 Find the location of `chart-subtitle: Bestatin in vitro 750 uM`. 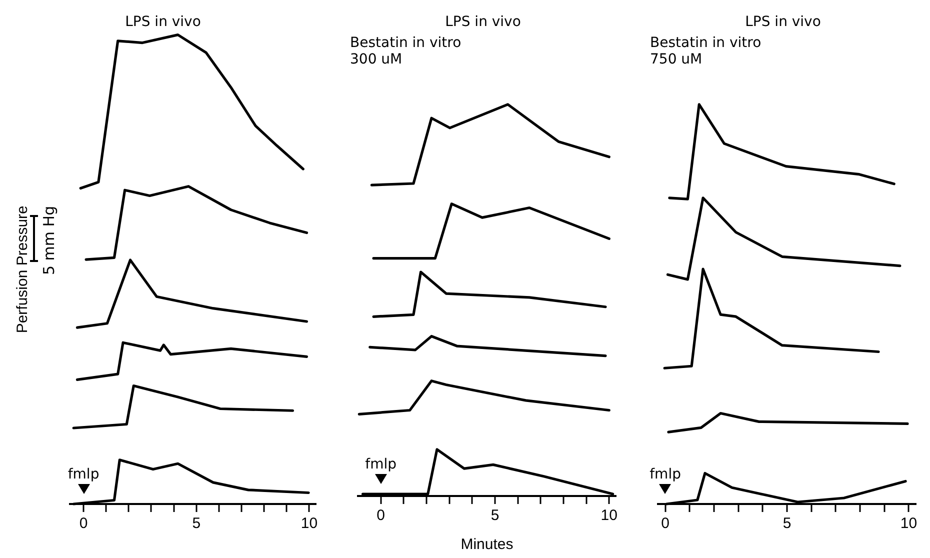

chart-subtitle: Bestatin in vitro 750 uM is located at coordinates (706, 51).